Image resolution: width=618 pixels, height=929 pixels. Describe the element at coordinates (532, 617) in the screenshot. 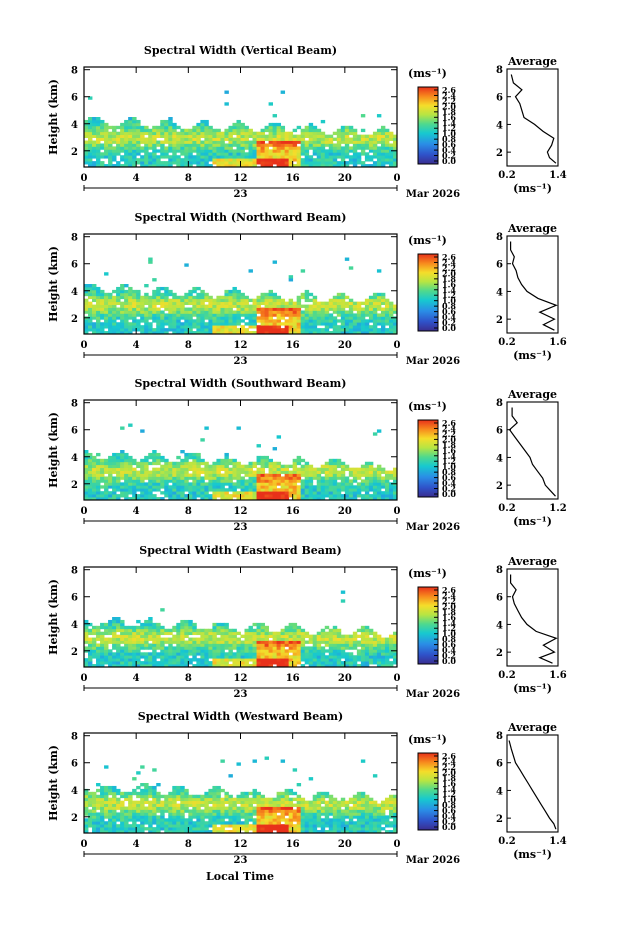

I see `profile-frame` at that location.